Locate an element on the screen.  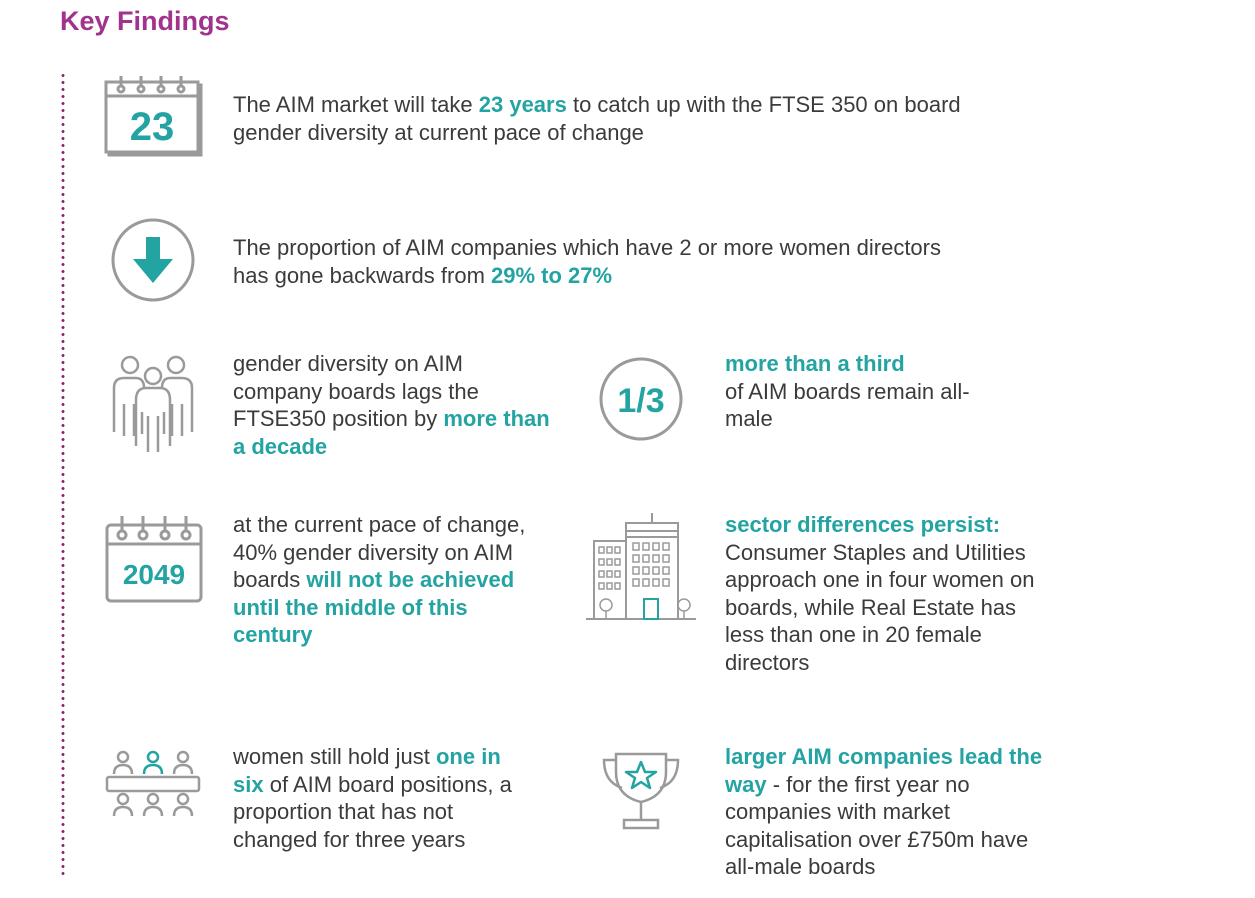
down-arrow-icon is located at coordinates (153, 260).